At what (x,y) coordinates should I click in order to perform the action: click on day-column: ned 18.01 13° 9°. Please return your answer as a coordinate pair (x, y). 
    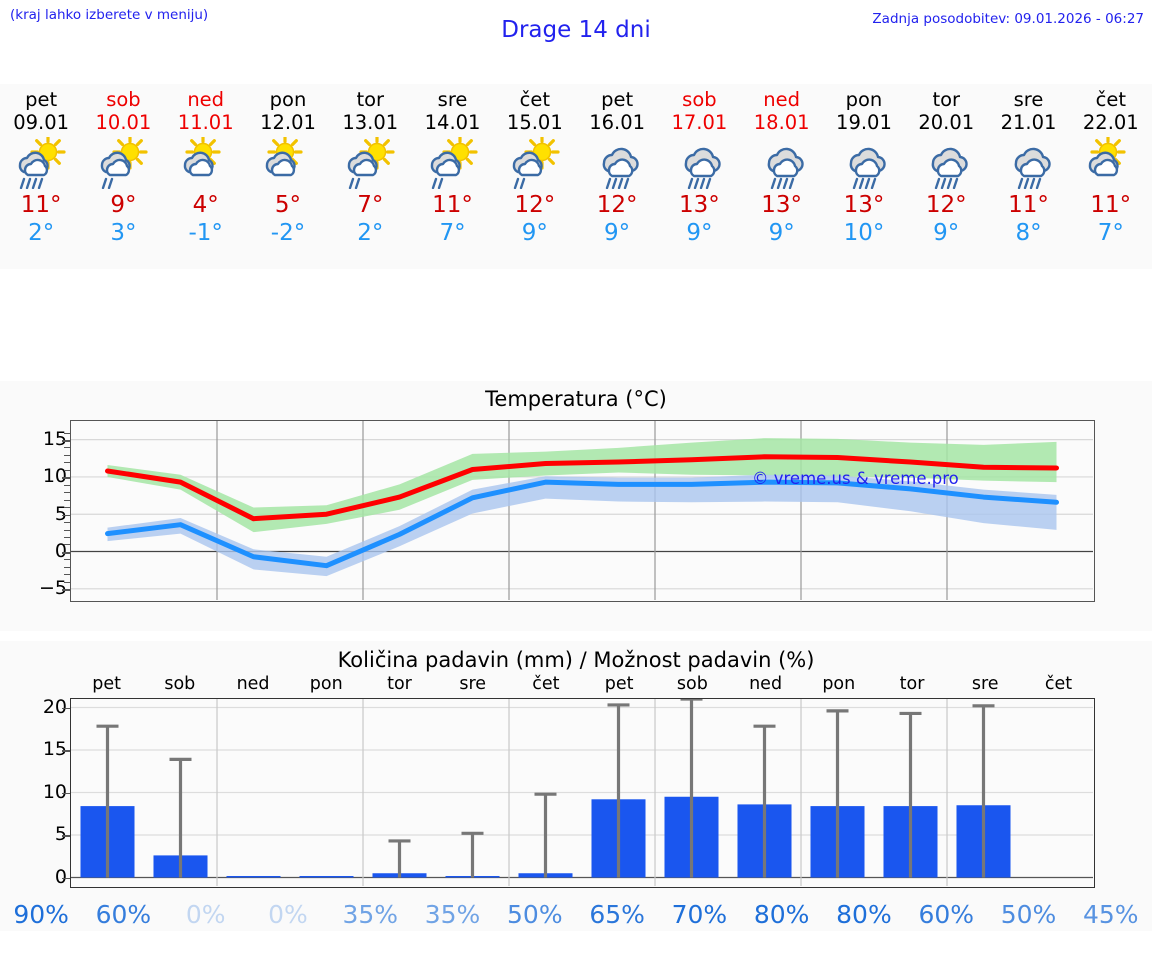
    Looking at the image, I should click on (782, 176).